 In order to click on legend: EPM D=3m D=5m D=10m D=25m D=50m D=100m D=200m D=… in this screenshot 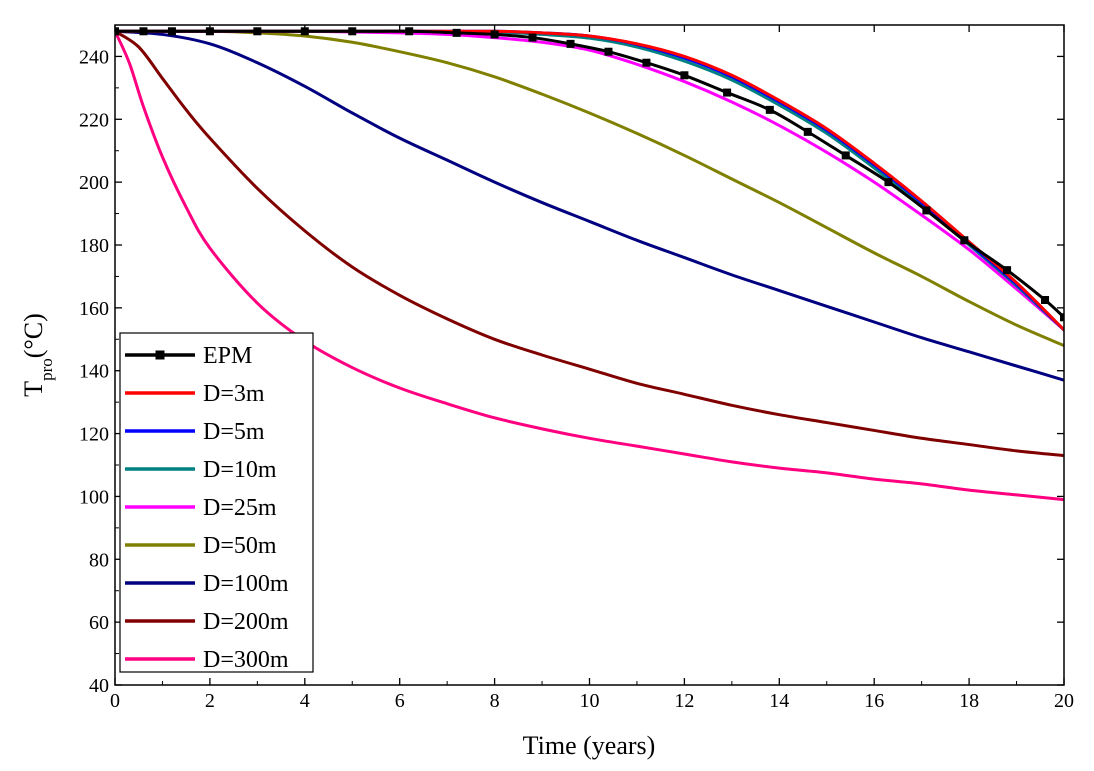, I will do `click(216, 502)`.